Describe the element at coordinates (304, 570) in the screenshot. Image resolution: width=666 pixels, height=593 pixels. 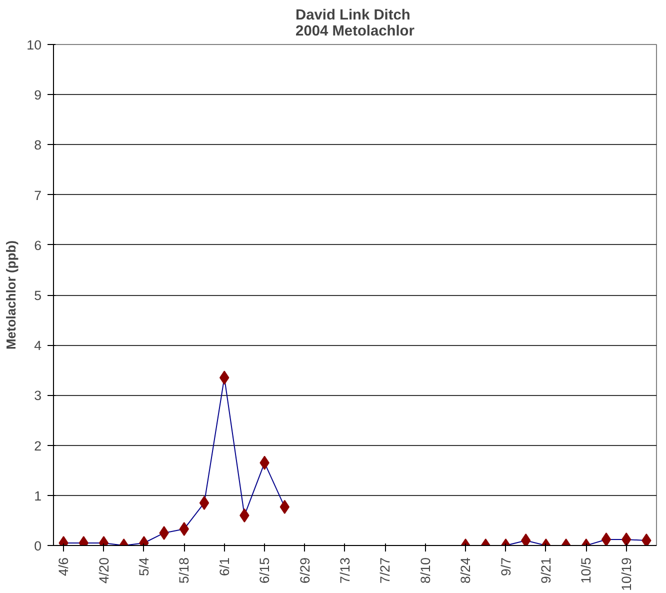
I see `x-tick-label: 6/29` at that location.